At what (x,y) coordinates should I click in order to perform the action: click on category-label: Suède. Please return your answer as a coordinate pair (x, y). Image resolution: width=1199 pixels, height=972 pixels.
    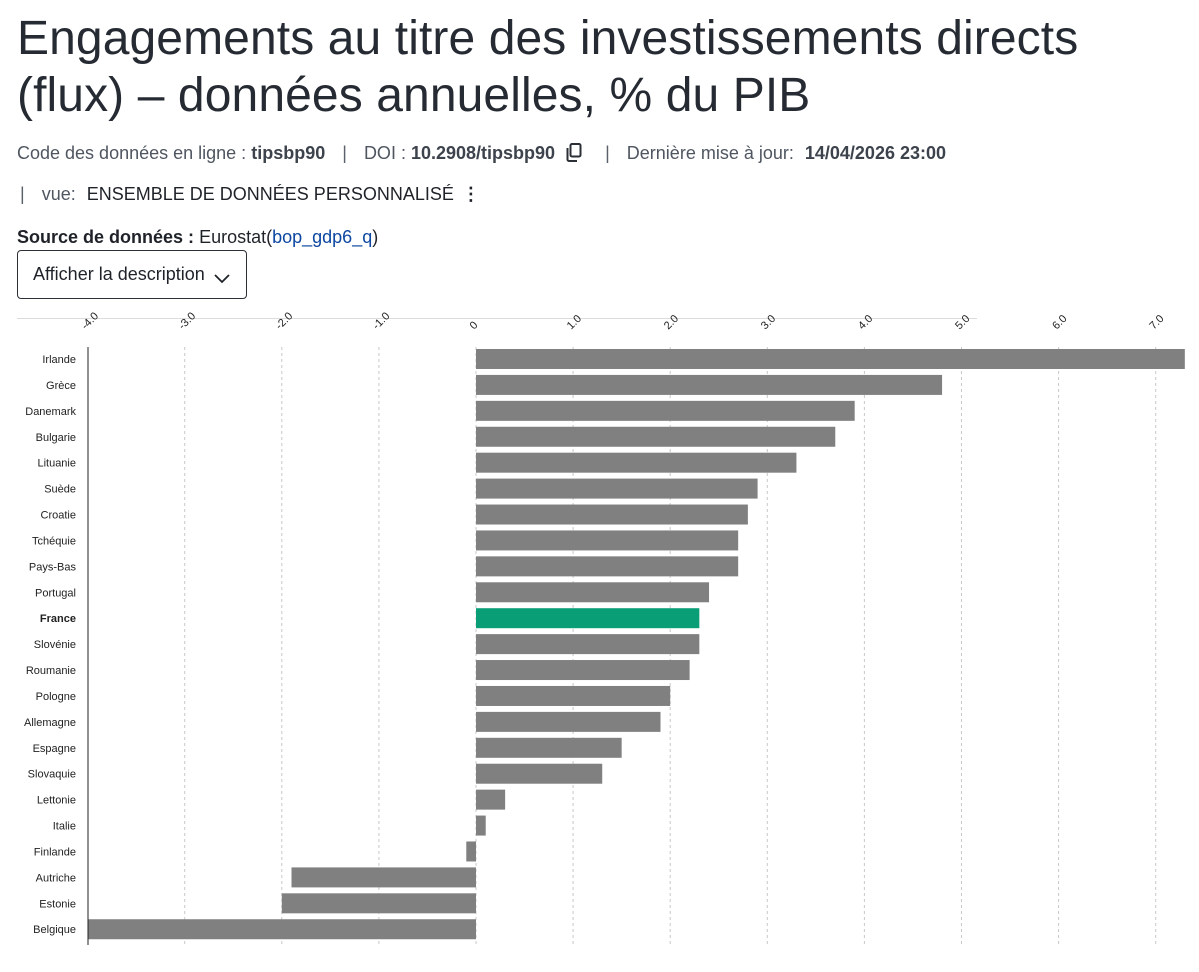
    Looking at the image, I should click on (60, 490).